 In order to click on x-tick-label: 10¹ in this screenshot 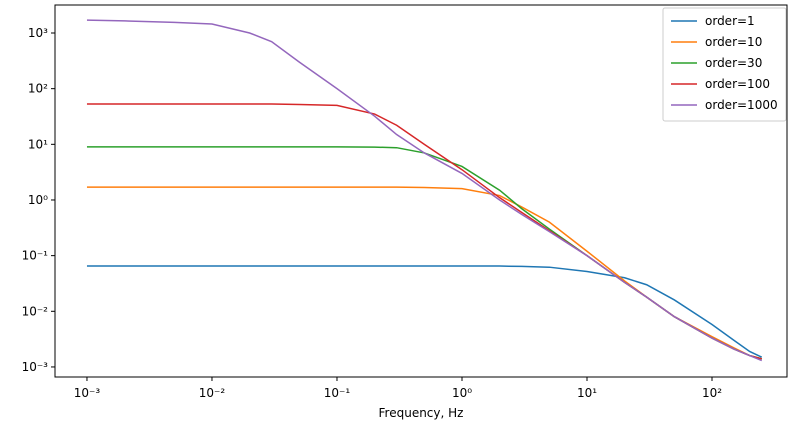, I will do `click(587, 393)`.